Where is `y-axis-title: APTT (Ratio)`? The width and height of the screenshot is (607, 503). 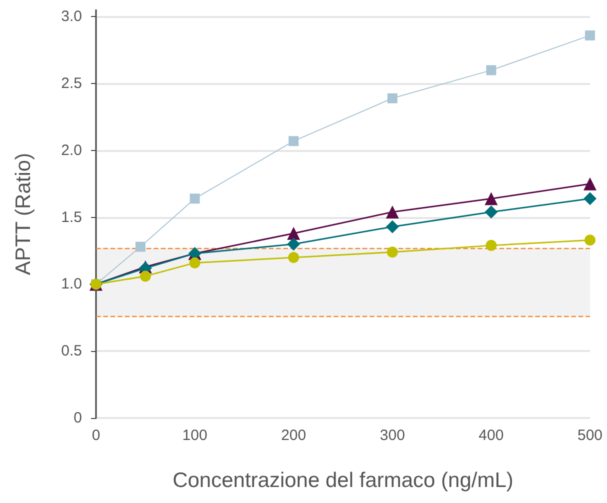
y-axis-title: APTT (Ratio) is located at coordinates (23, 214).